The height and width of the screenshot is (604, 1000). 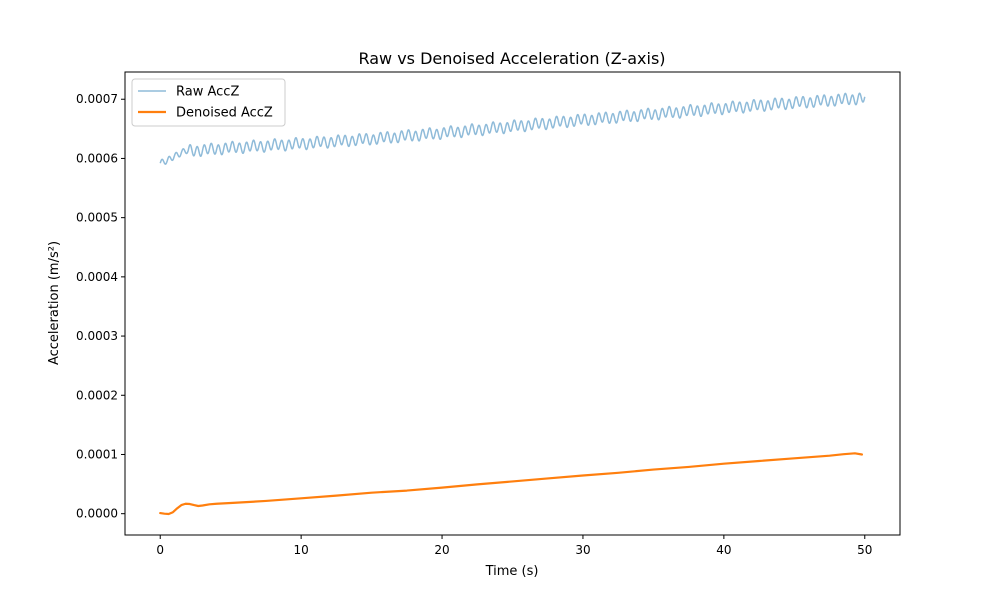 What do you see at coordinates (97, 277) in the screenshot?
I see `y-tick-label: 0.0004` at bounding box center [97, 277].